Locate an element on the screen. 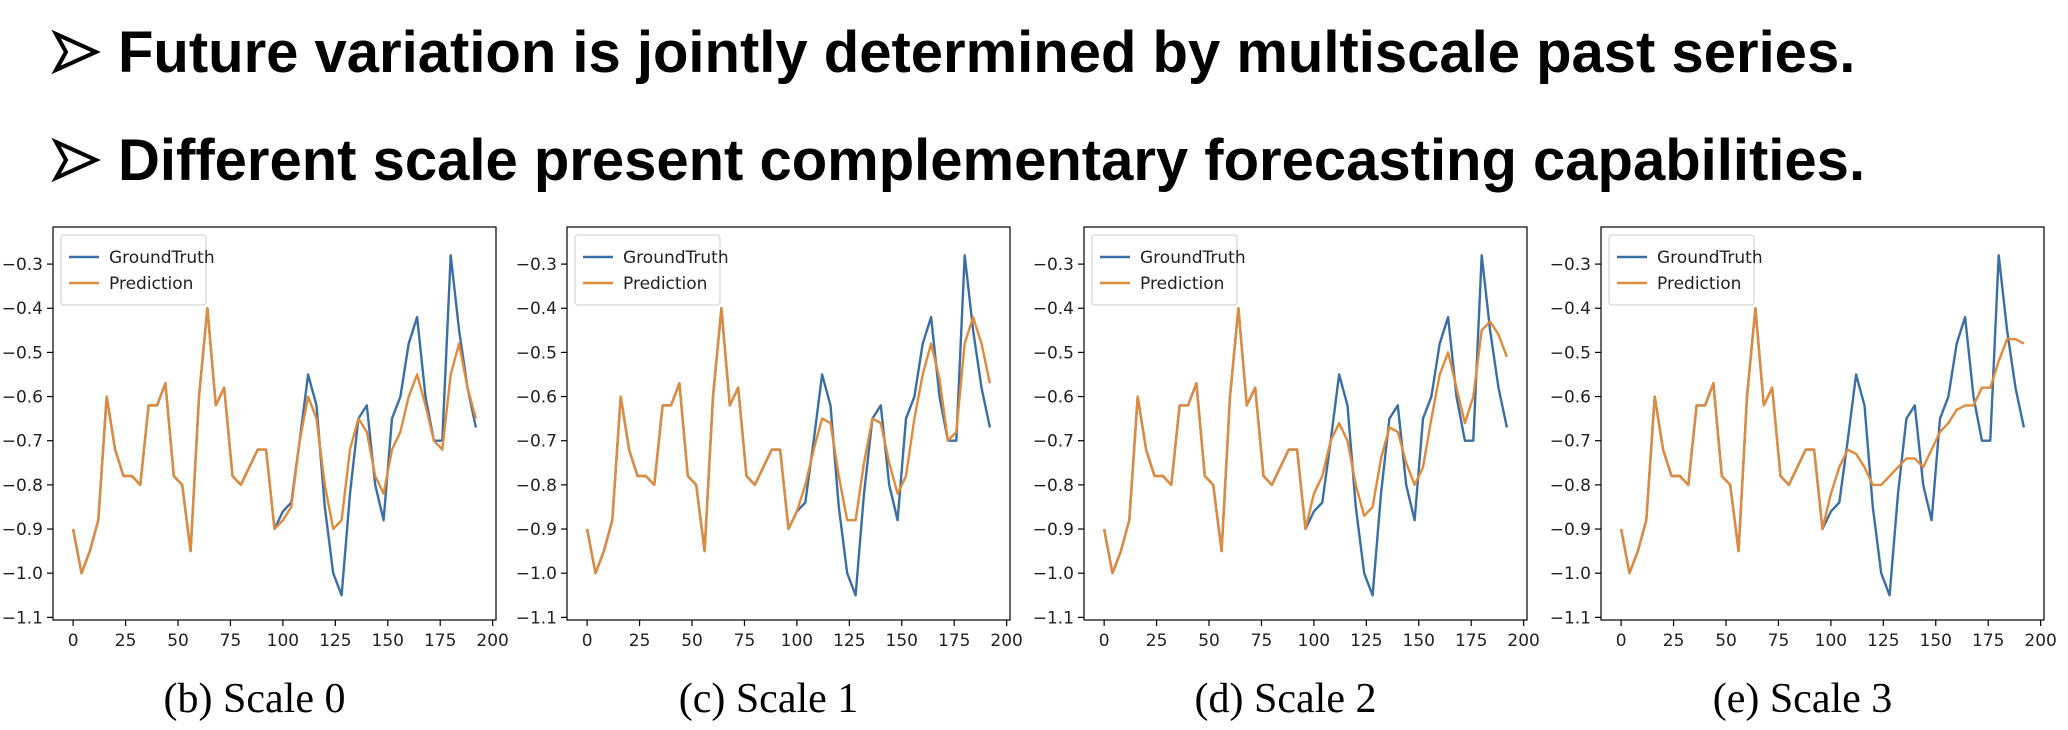 The width and height of the screenshot is (2068, 730). chart-caption: (d) Scale 2 is located at coordinates (1286, 699).